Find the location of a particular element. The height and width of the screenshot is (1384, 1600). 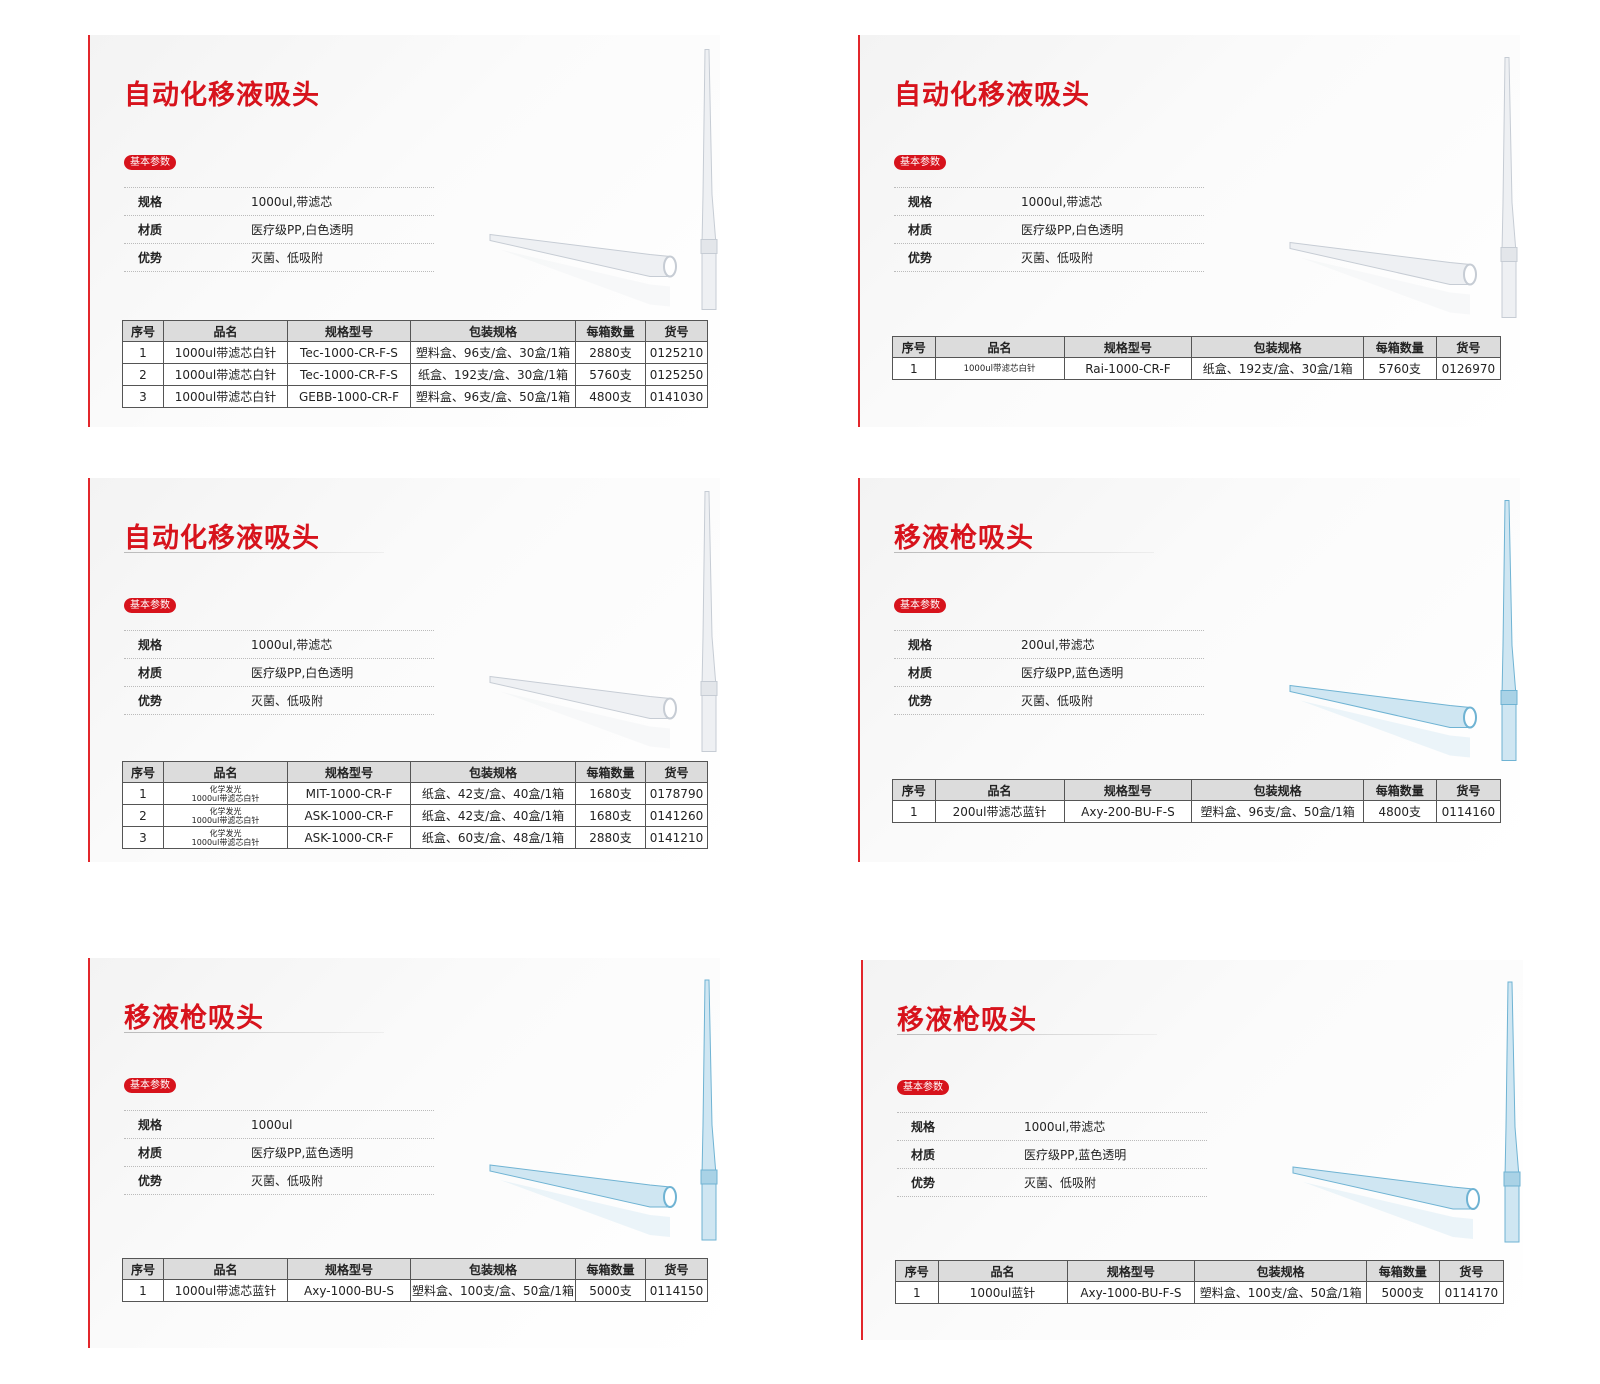

table-cell: 0178790 is located at coordinates (676, 793).